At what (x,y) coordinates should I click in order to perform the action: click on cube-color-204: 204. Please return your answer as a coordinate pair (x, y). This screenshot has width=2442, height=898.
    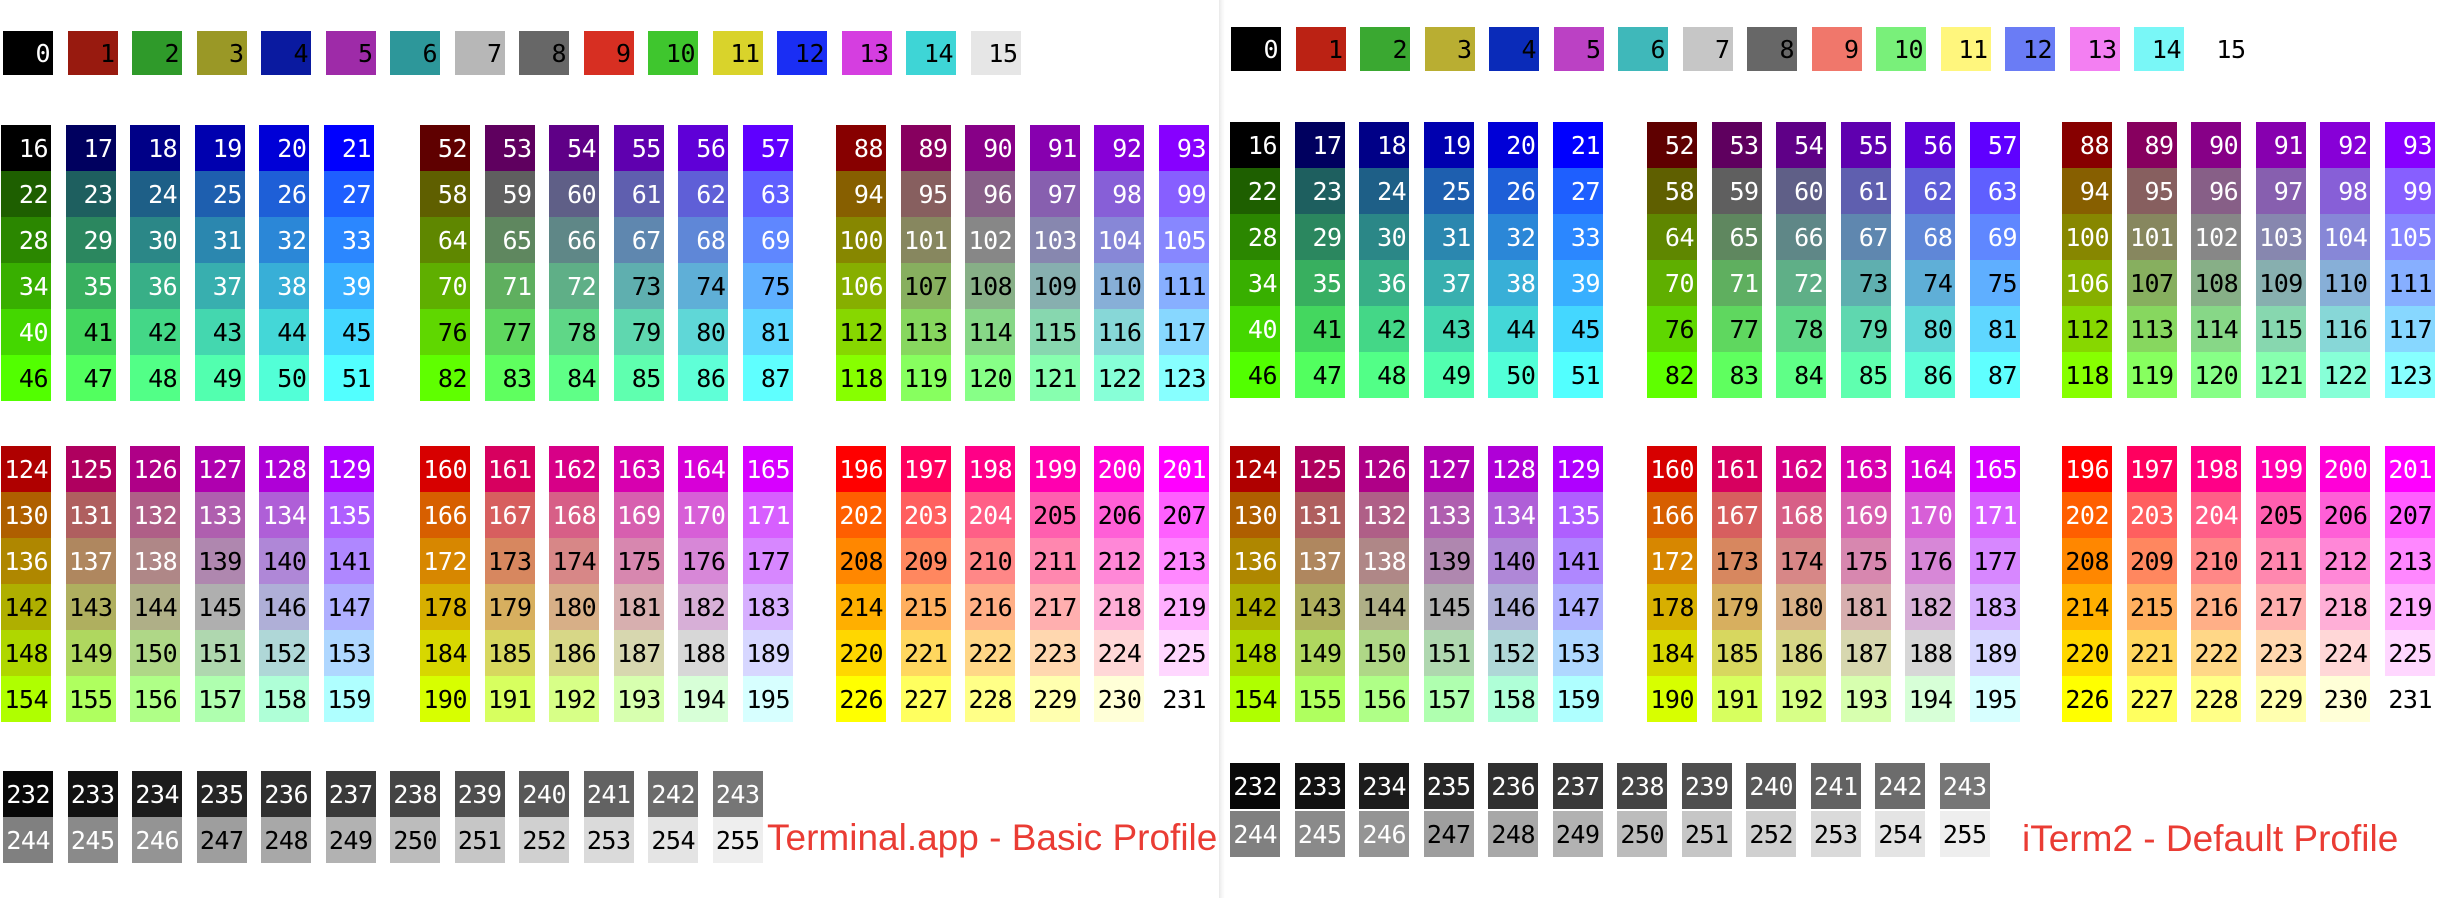
    Looking at the image, I should click on (2216, 515).